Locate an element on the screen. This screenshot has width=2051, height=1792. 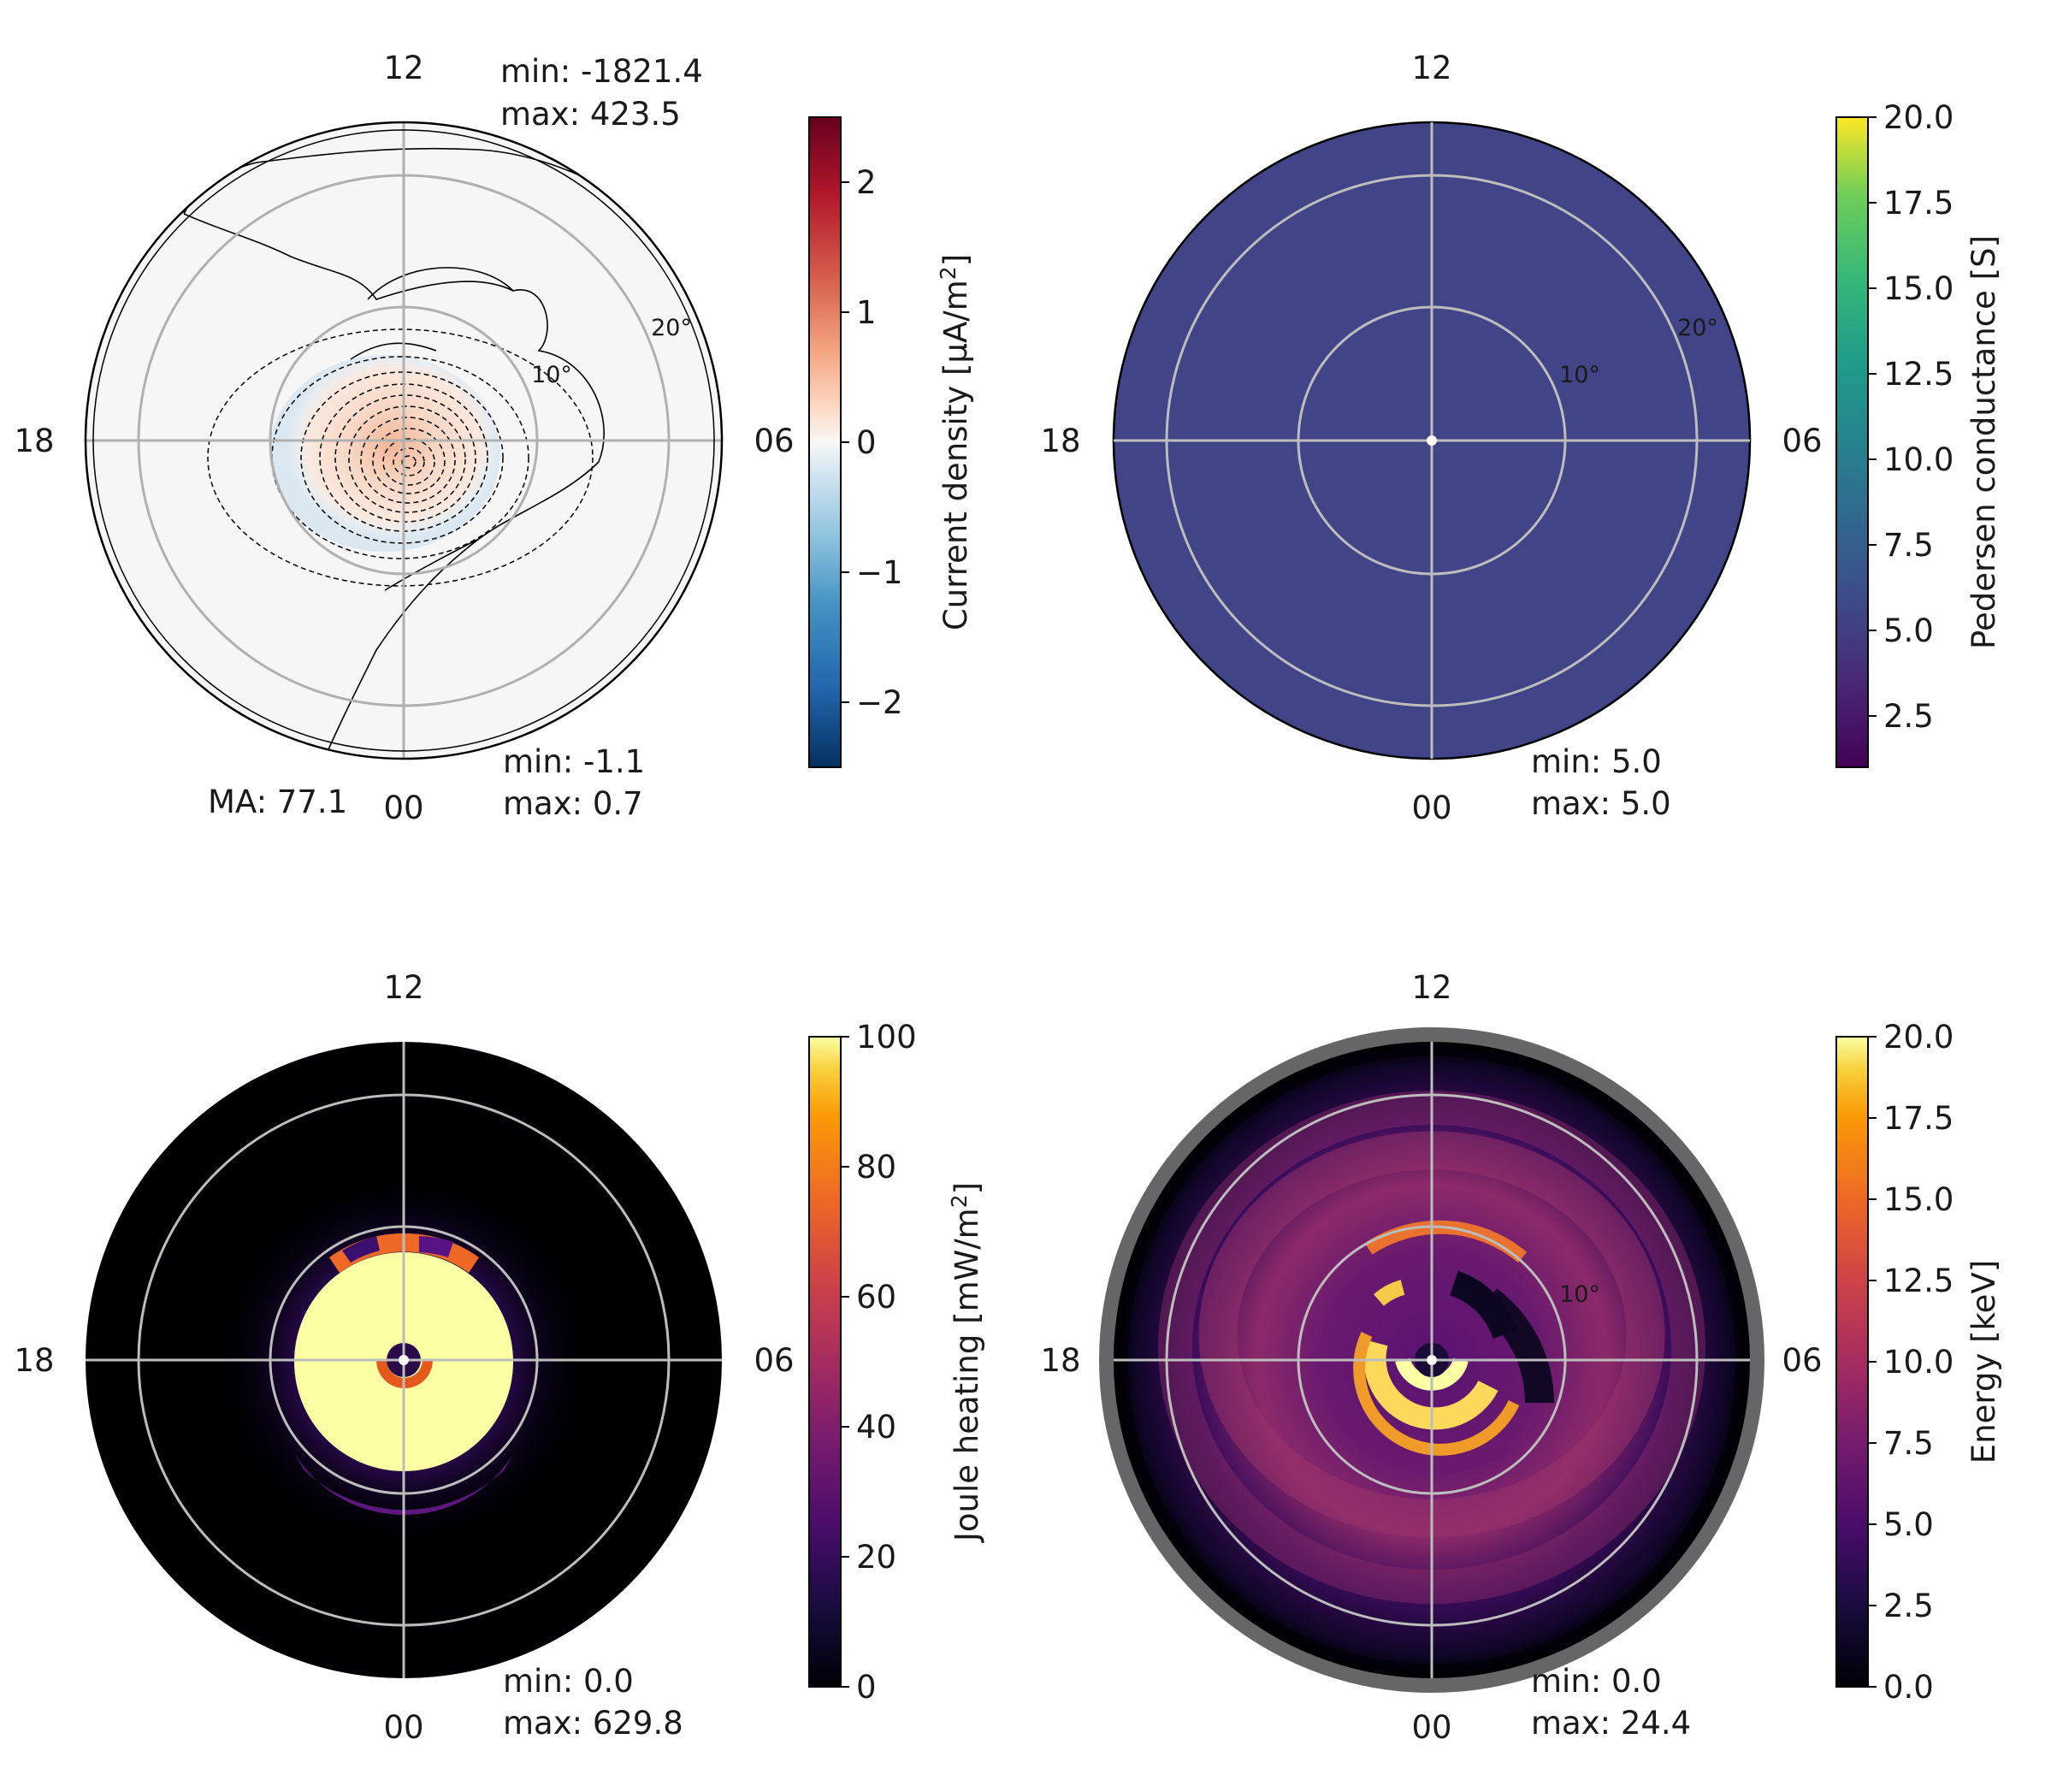
colorbar-label: Pedersen conductance [S] is located at coordinates (1983, 442).